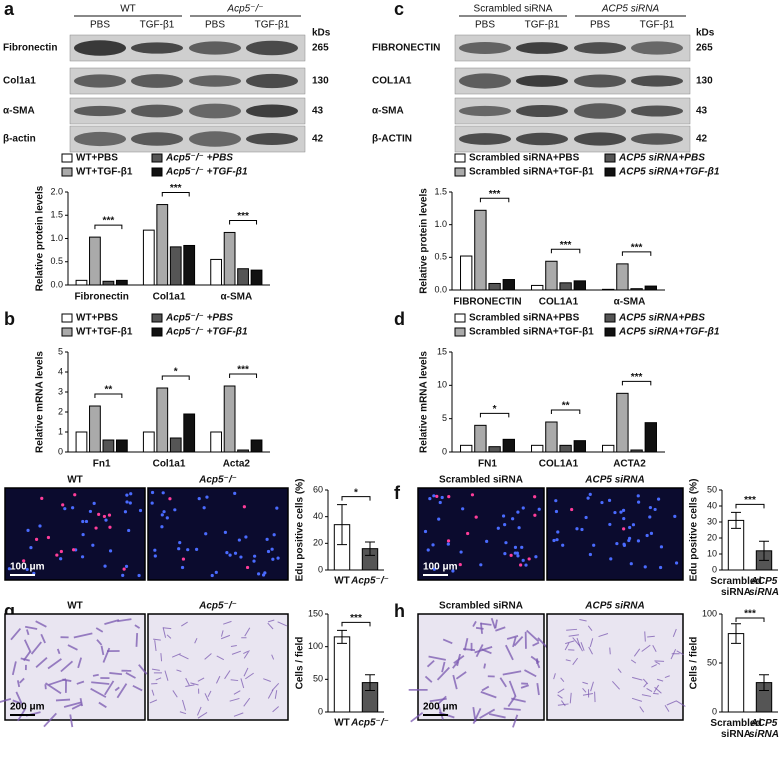 The image size is (784, 771). Describe the element at coordinates (566, 406) in the screenshot. I see `significance-label: **` at that location.